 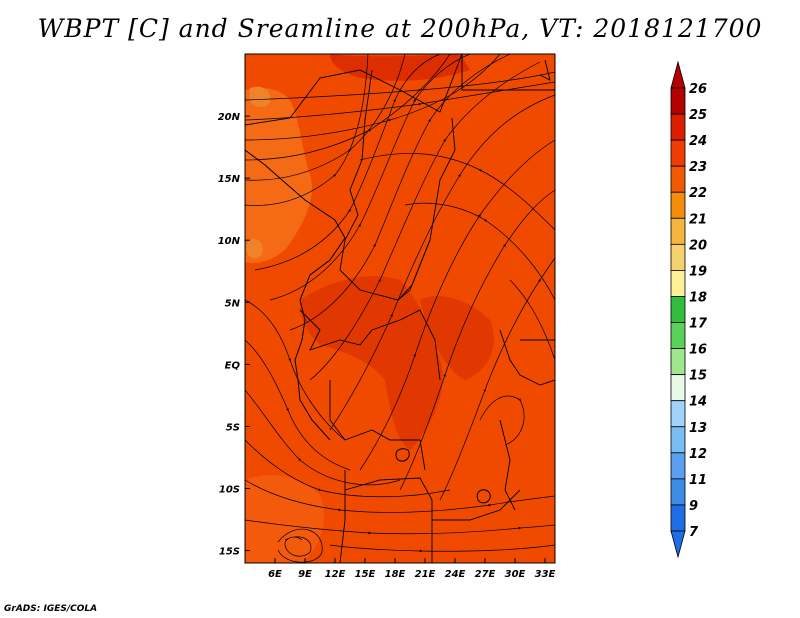 What do you see at coordinates (229, 241) in the screenshot?
I see `y-tick-label: 10N` at bounding box center [229, 241].